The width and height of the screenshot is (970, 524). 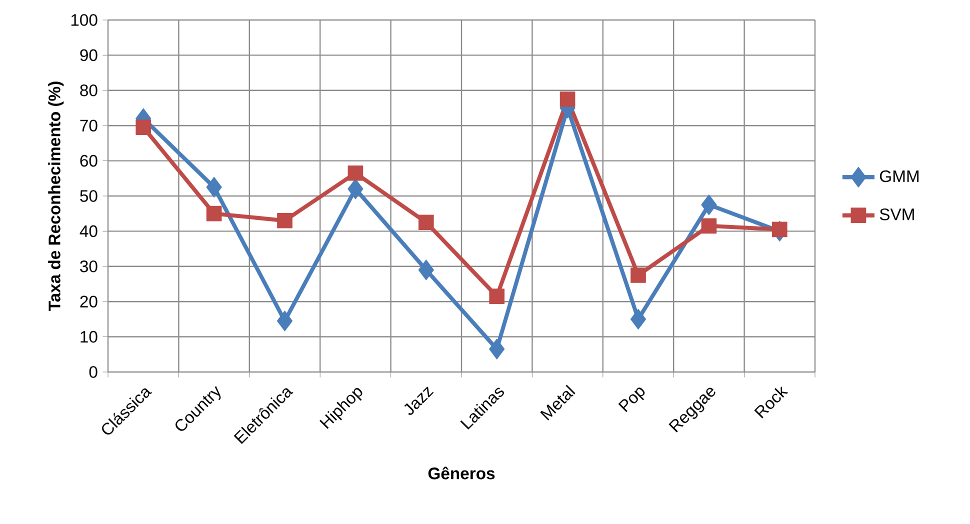 What do you see at coordinates (89, 302) in the screenshot?
I see `y-tick-label: 20` at bounding box center [89, 302].